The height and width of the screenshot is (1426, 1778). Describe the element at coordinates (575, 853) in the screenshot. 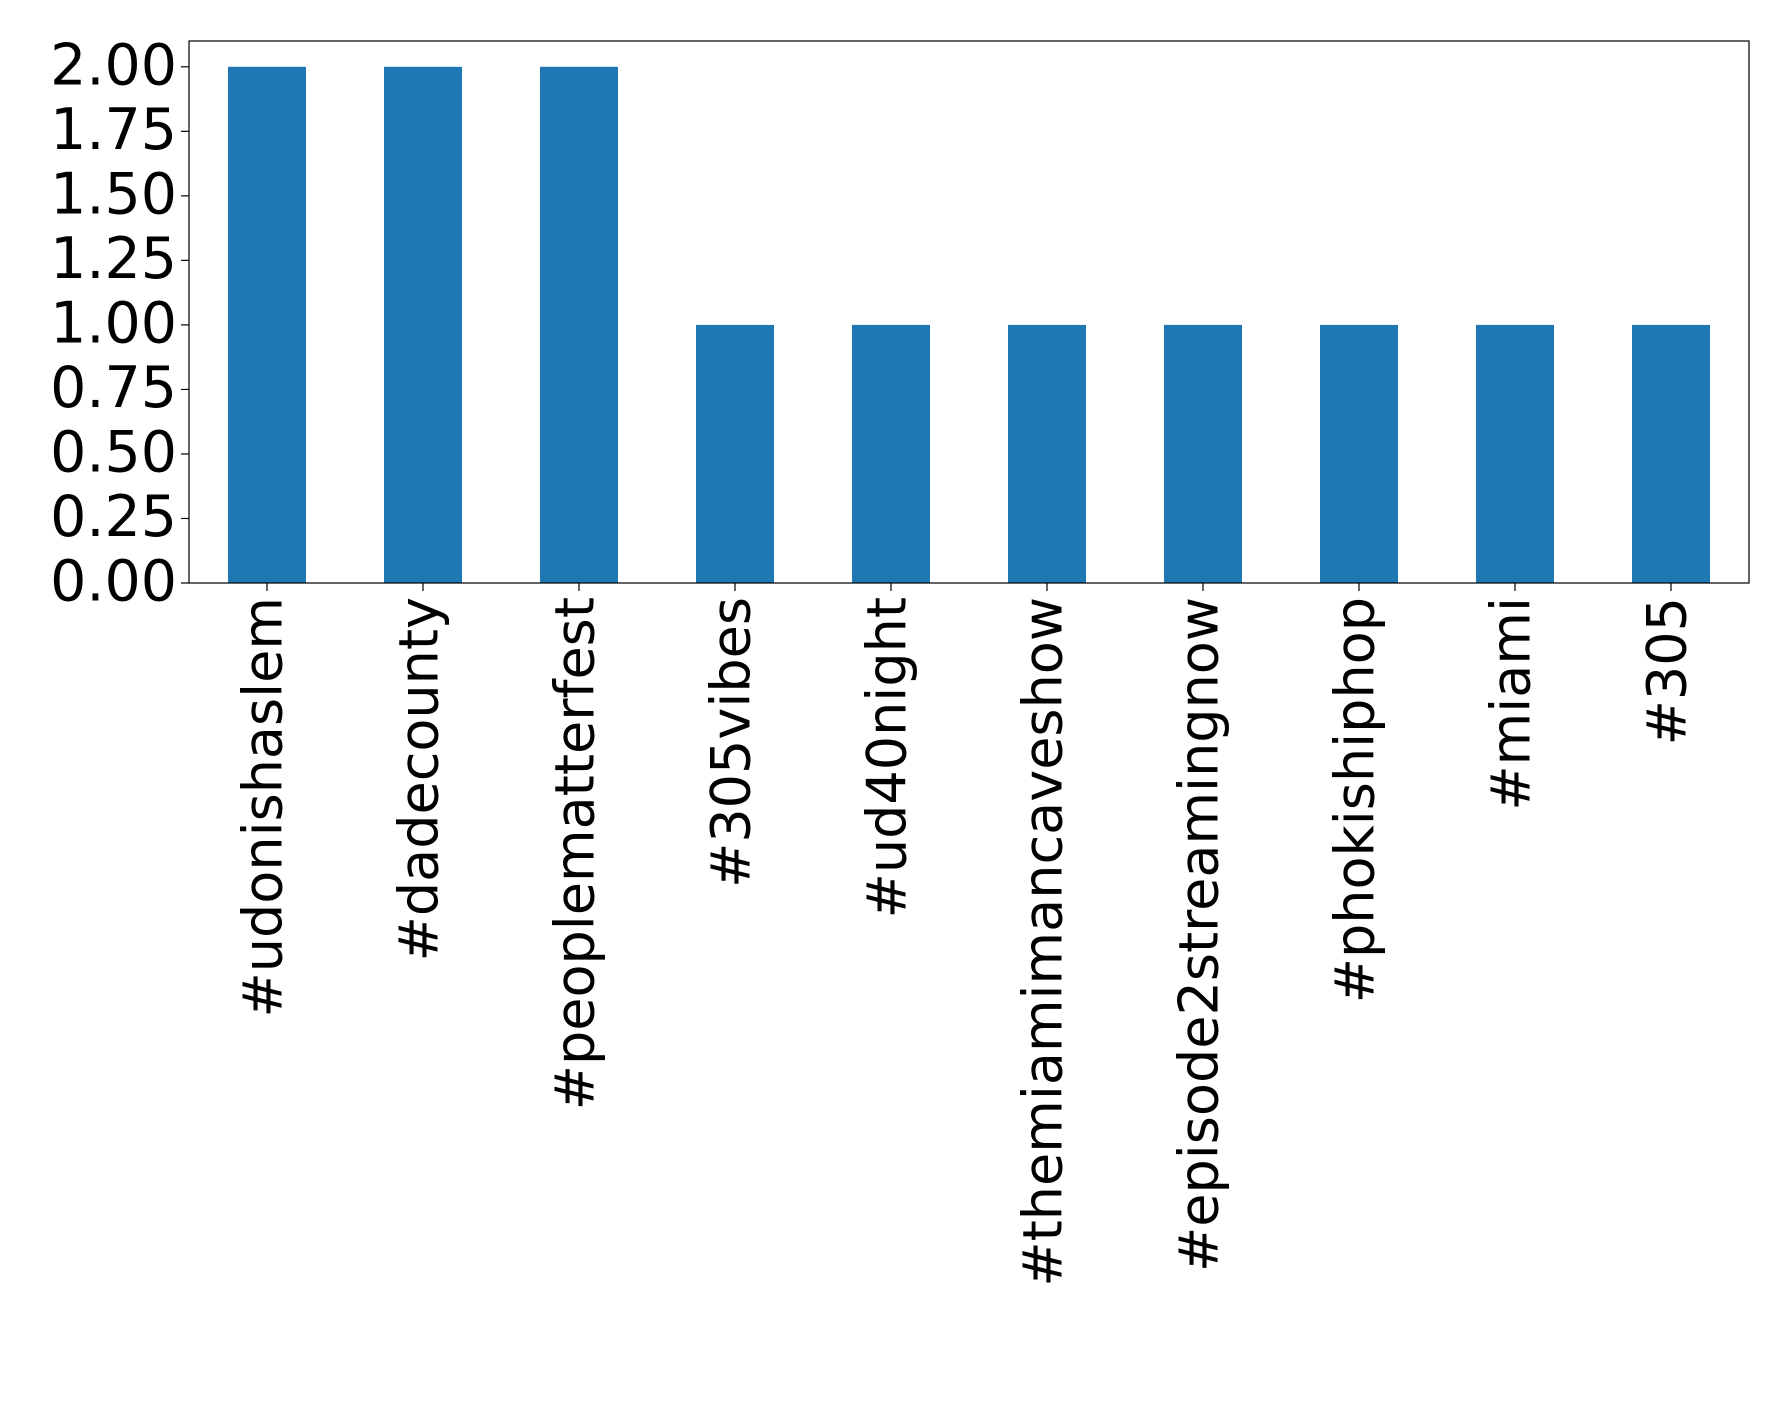

I see `x-tick-label: #peoplematterfest` at that location.